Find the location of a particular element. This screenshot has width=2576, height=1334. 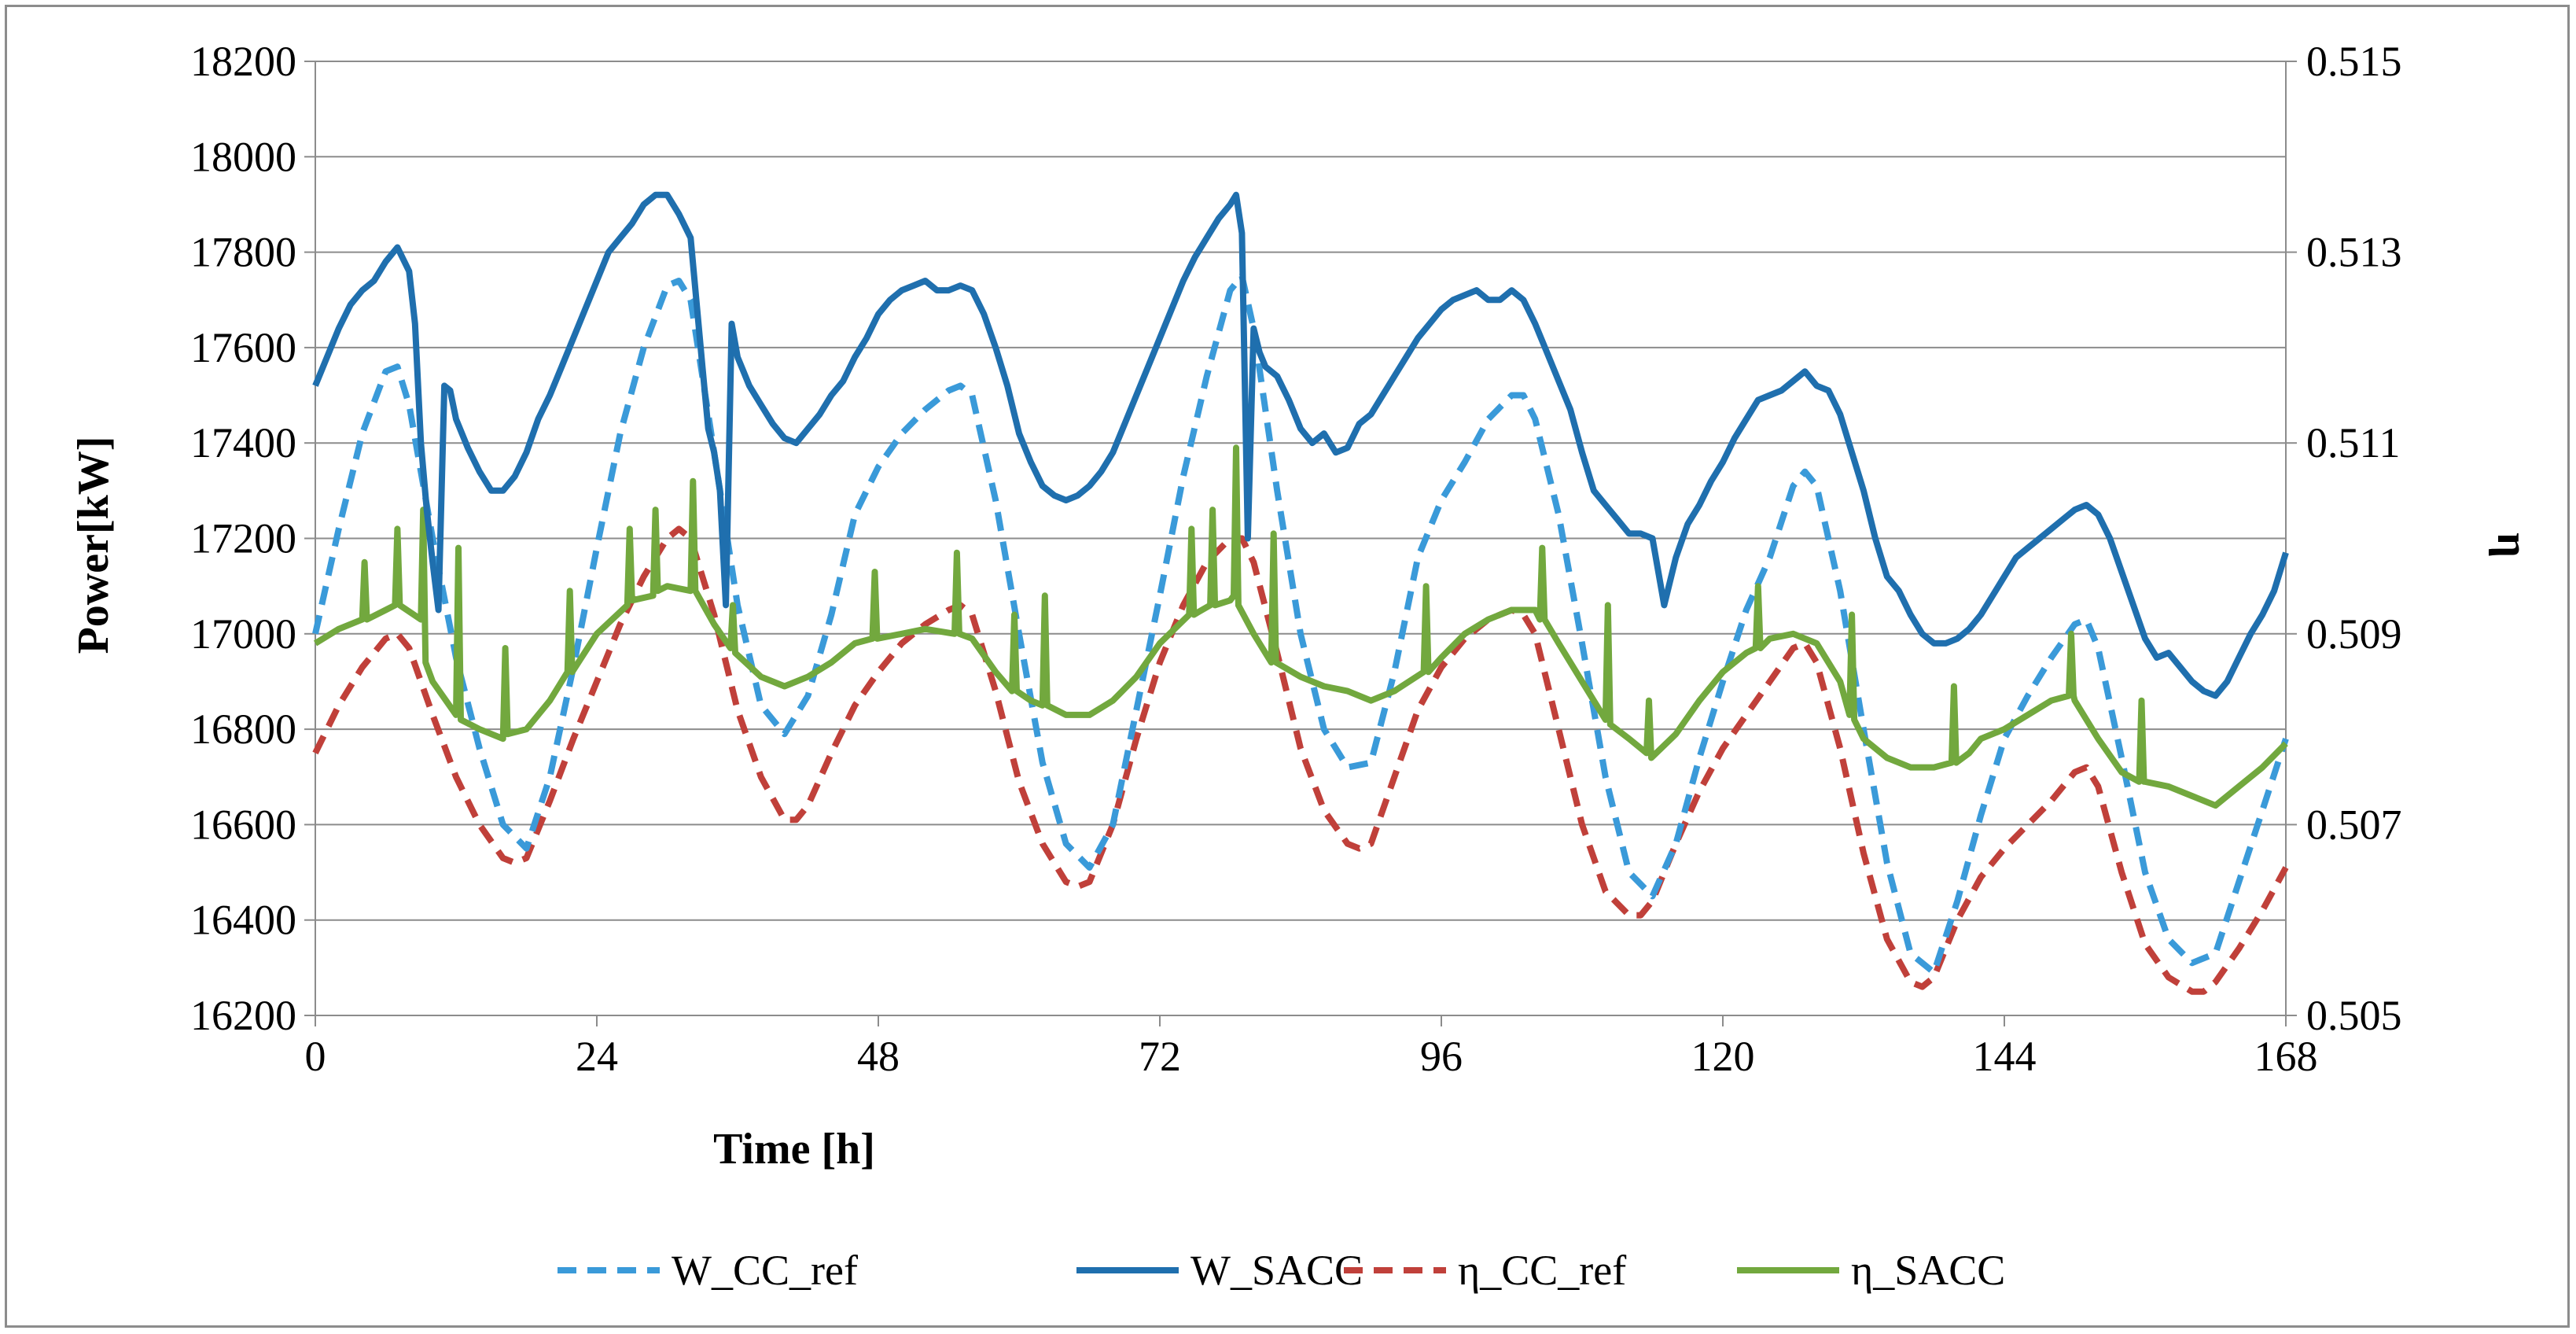

y-tick-label: 16200 is located at coordinates (243, 1015).